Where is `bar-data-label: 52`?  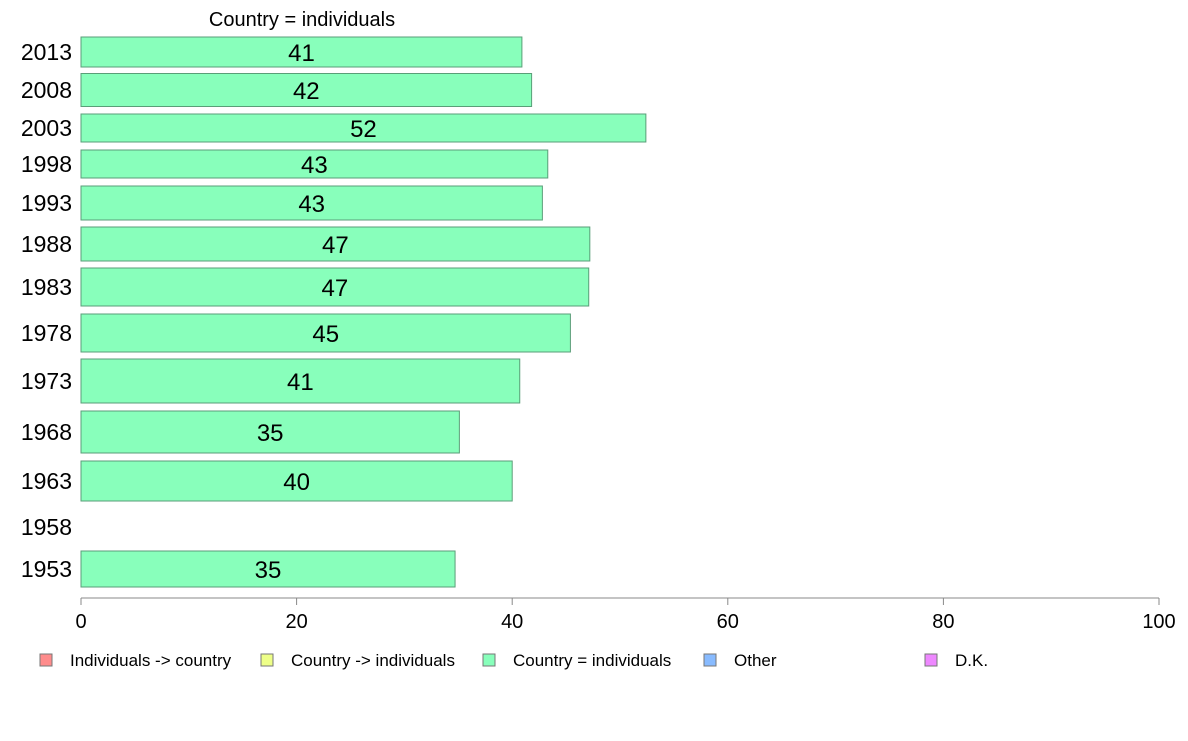
bar-data-label: 52 is located at coordinates (363, 129).